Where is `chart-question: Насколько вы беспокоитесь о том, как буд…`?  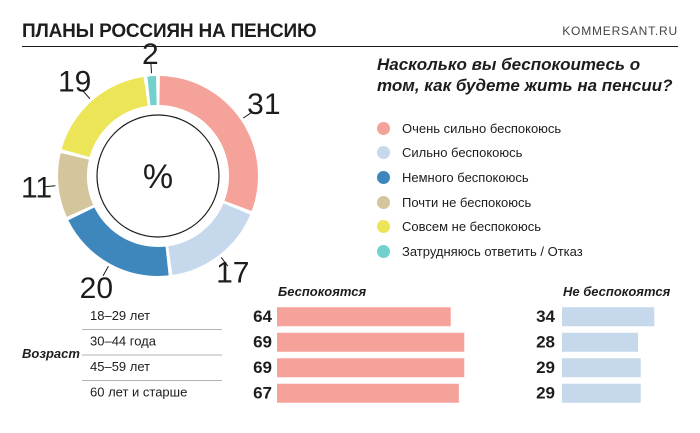
chart-question: Насколько вы беспокоитесь о том, как буд… is located at coordinates (525, 75).